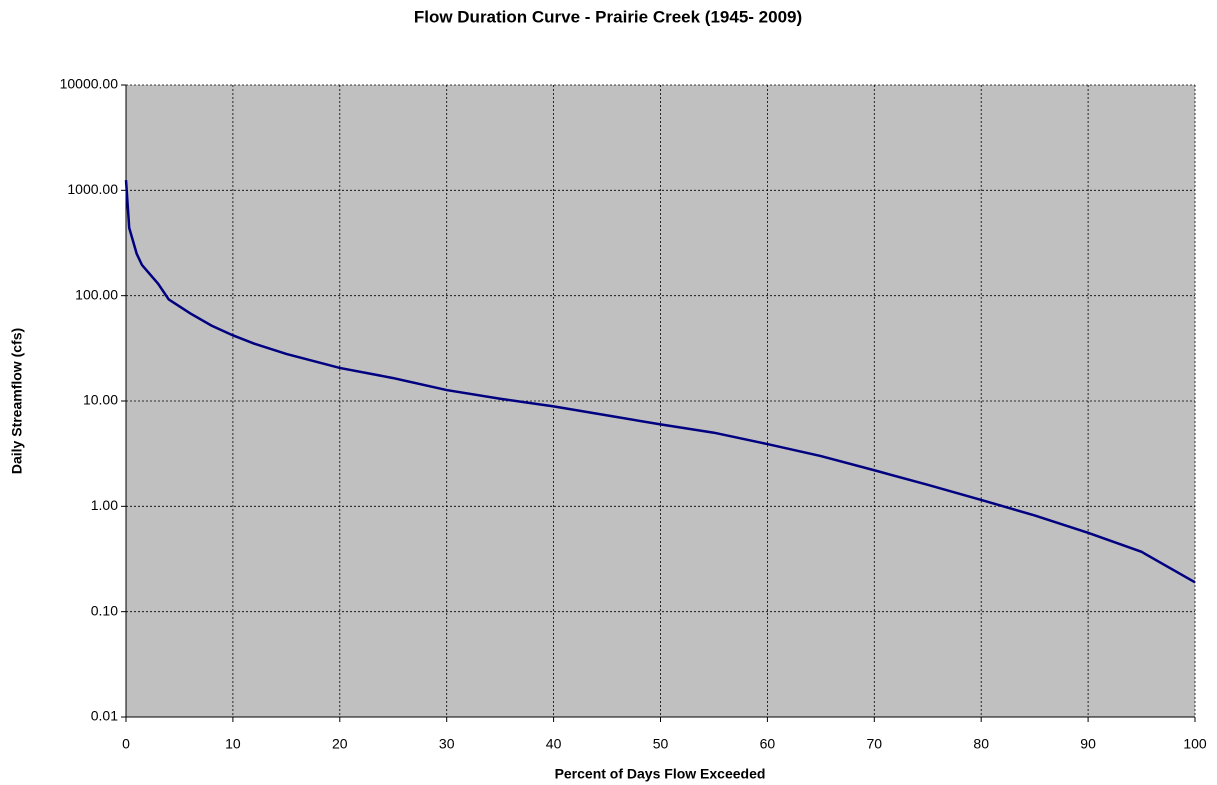 The width and height of the screenshot is (1217, 785). I want to click on x-tick-label: 50, so click(661, 744).